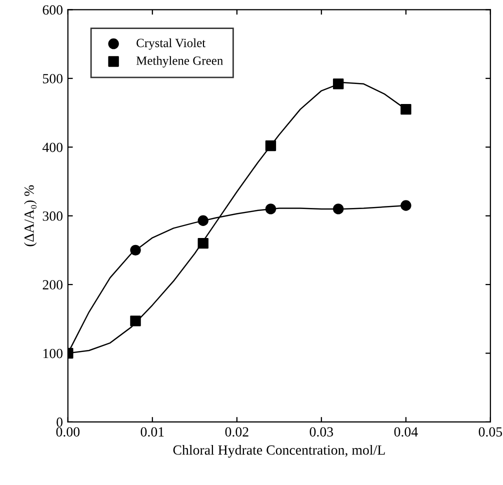 The height and width of the screenshot is (485, 503). What do you see at coordinates (68, 432) in the screenshot?
I see `x-tick-label: 0.00` at bounding box center [68, 432].